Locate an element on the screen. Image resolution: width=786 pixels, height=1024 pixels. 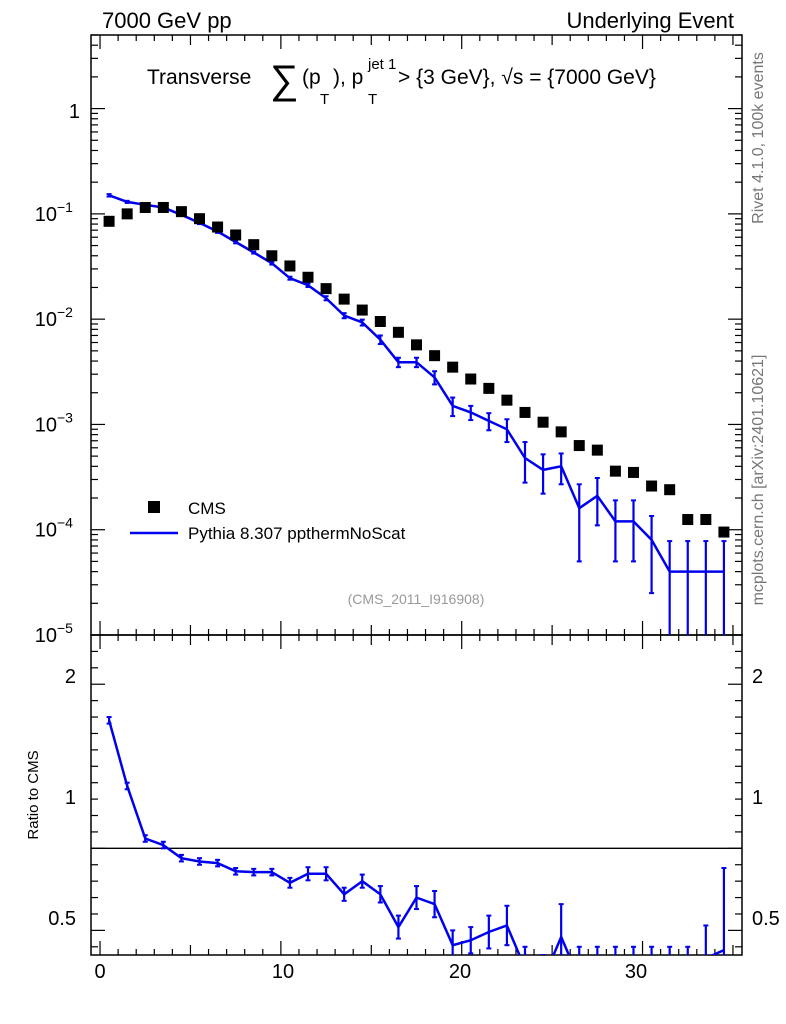
title-close: ), p is located at coordinates (348, 77).